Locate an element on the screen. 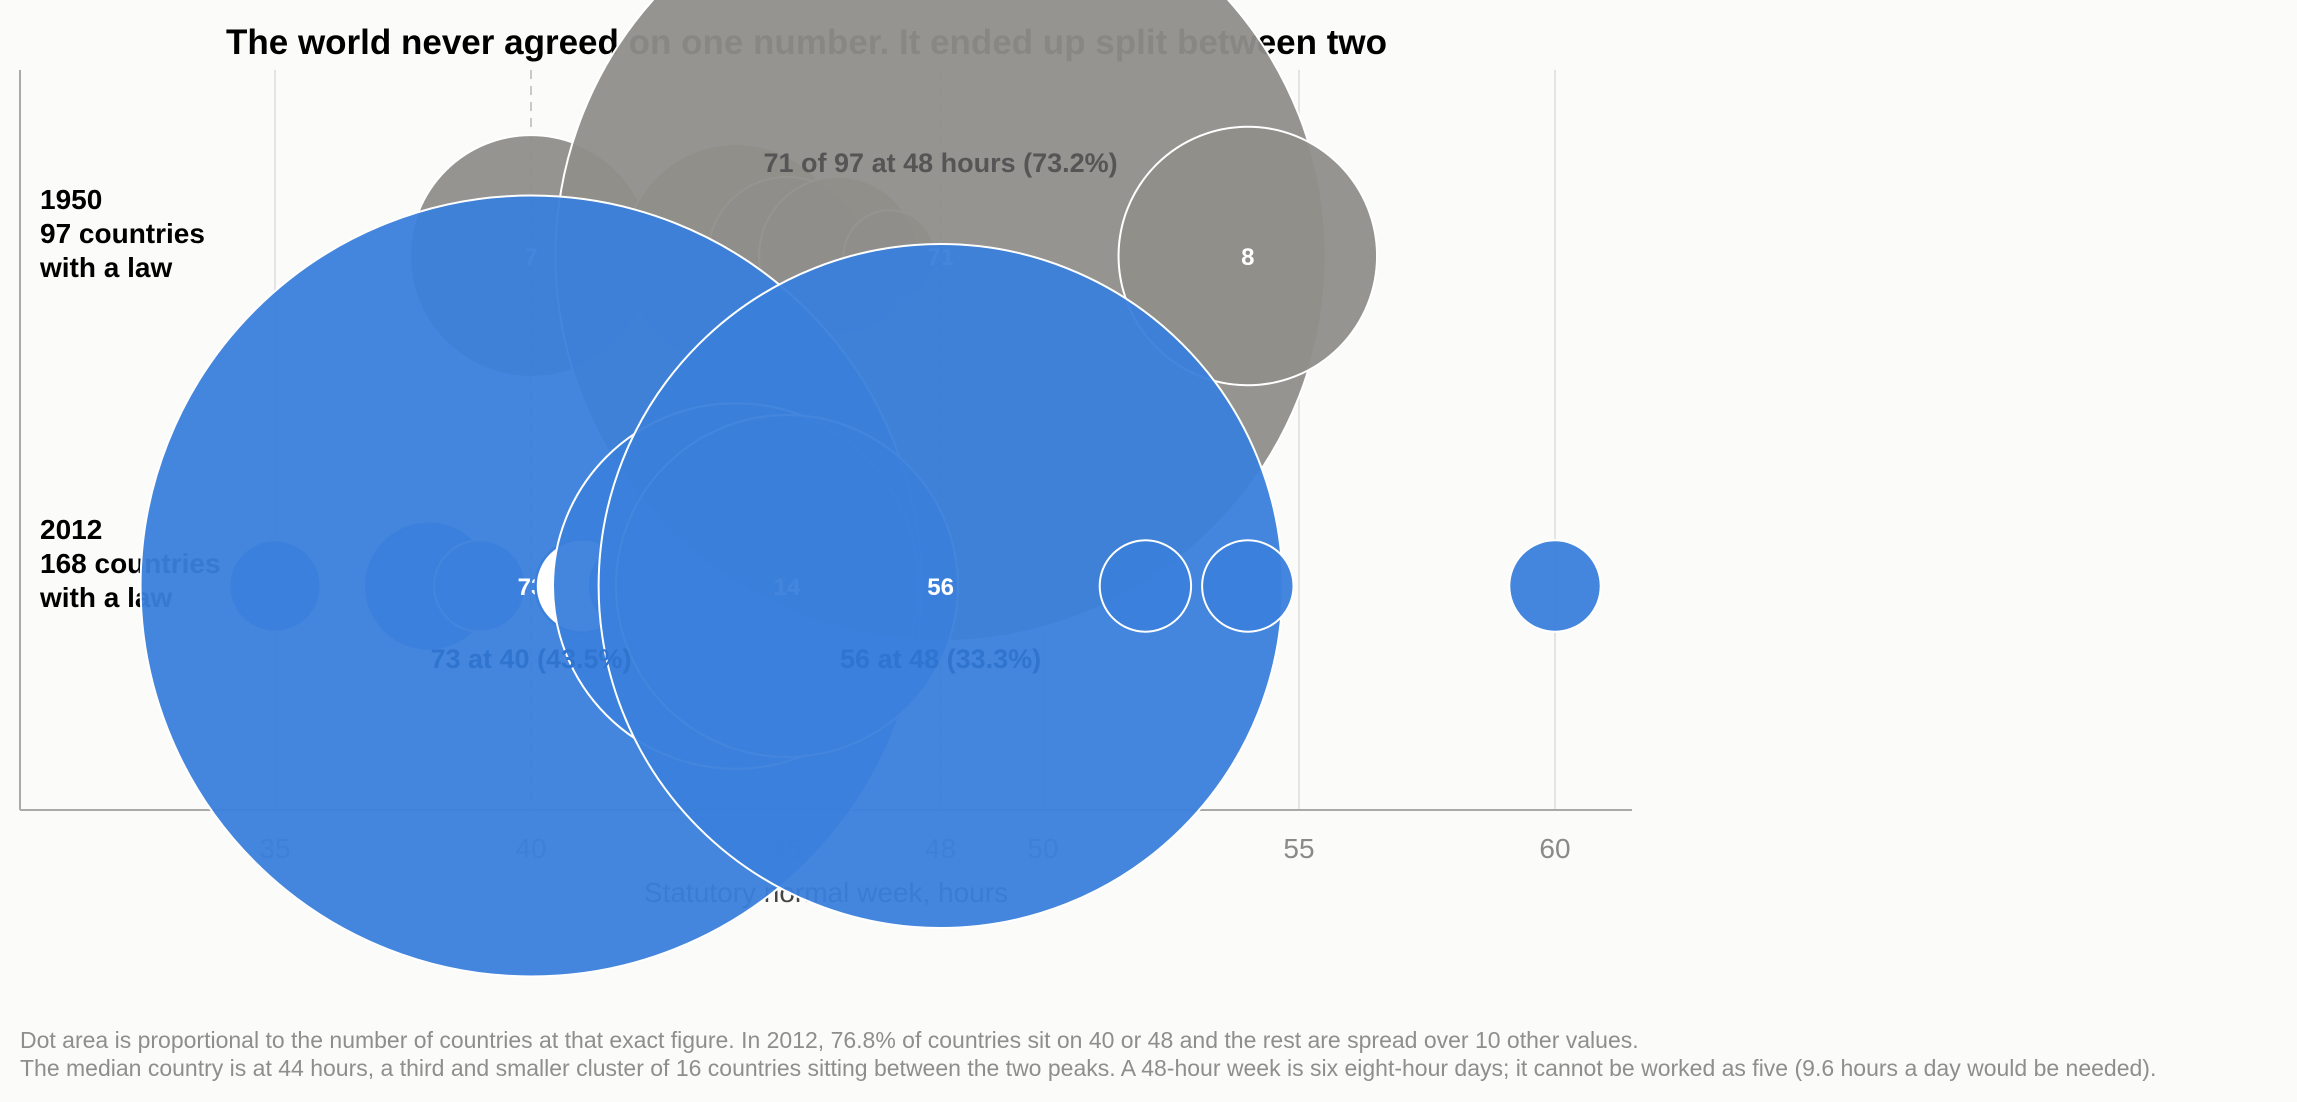 This screenshot has height=1102, width=2297. annotation-2012-1: 73 at 40 (43.5%) is located at coordinates (530, 659).